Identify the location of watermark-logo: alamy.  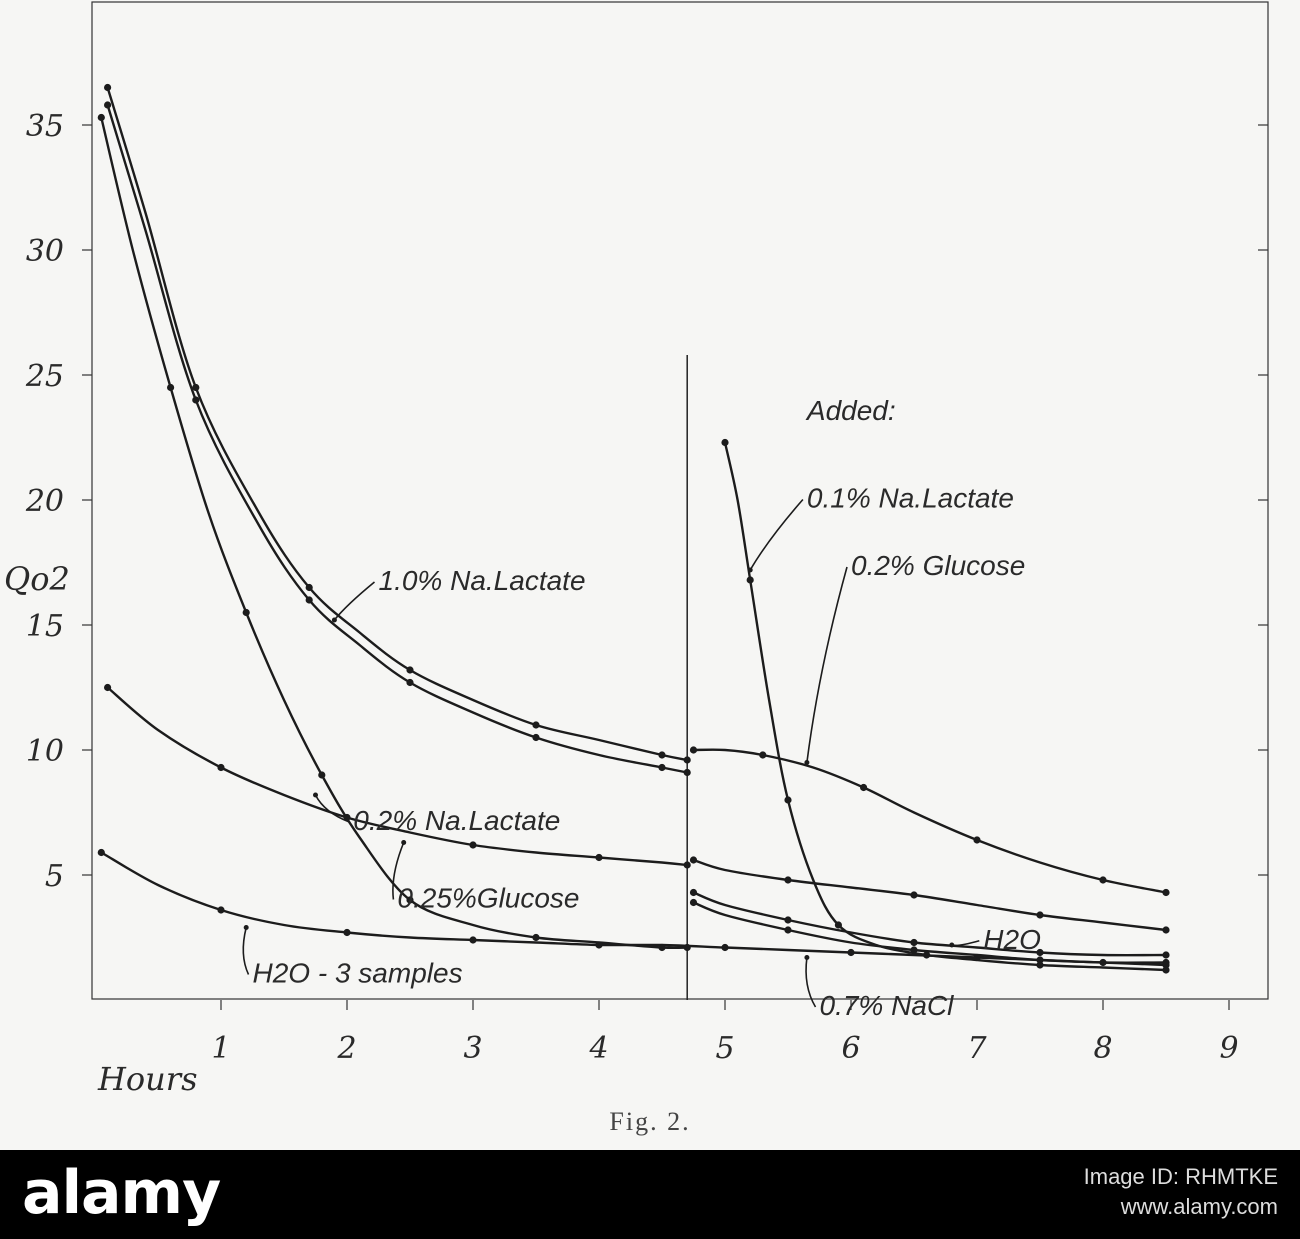
(121, 1193).